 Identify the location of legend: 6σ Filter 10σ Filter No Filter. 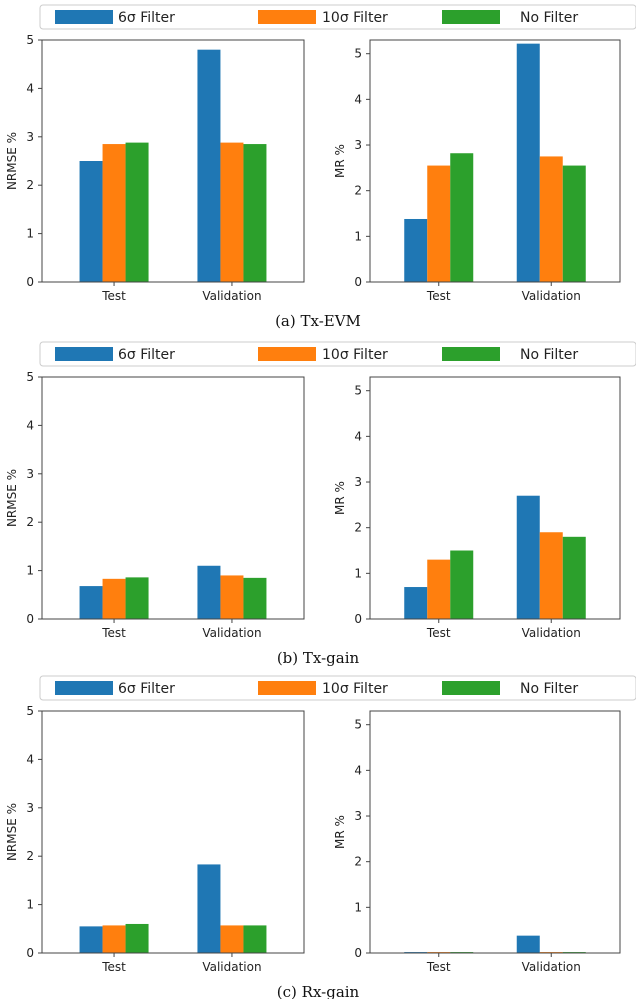
(337, 354).